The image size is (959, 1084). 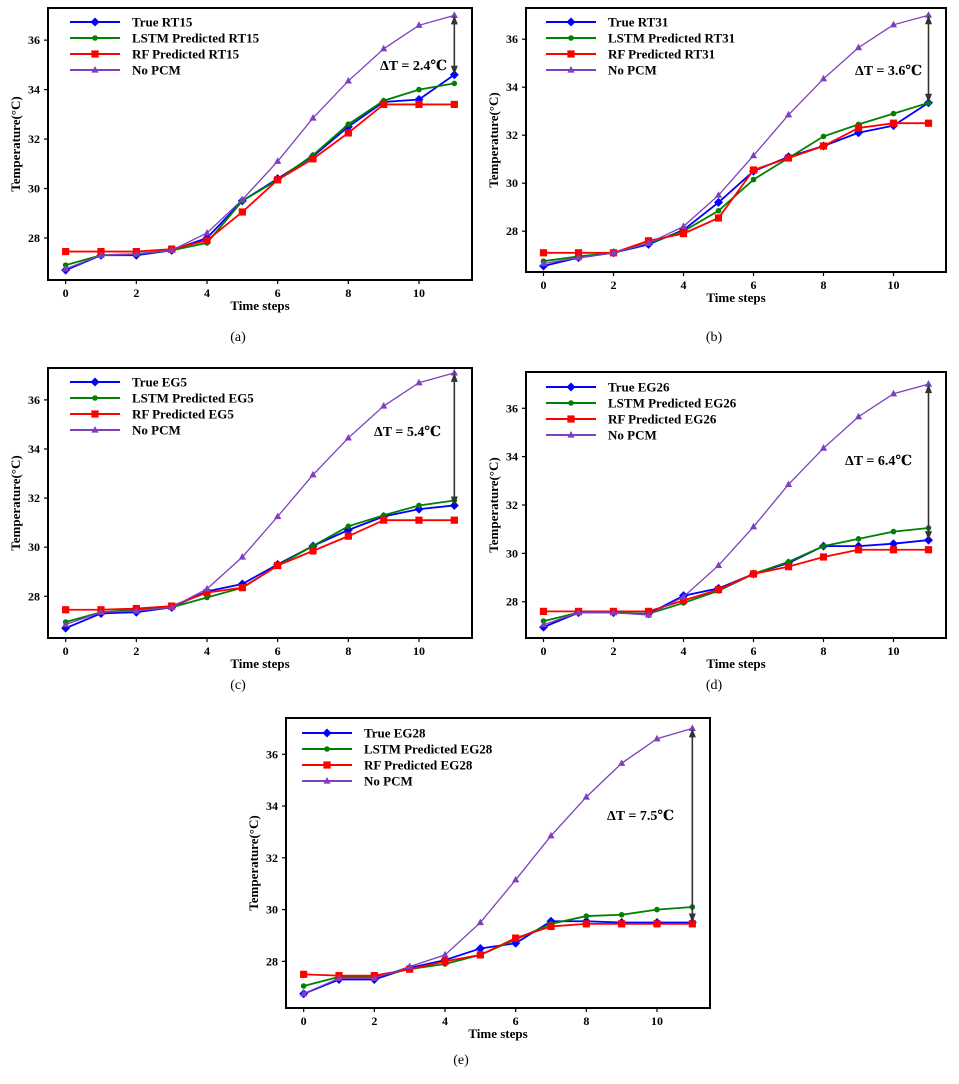 I want to click on legend-label: True RT31, so click(x=638, y=22).